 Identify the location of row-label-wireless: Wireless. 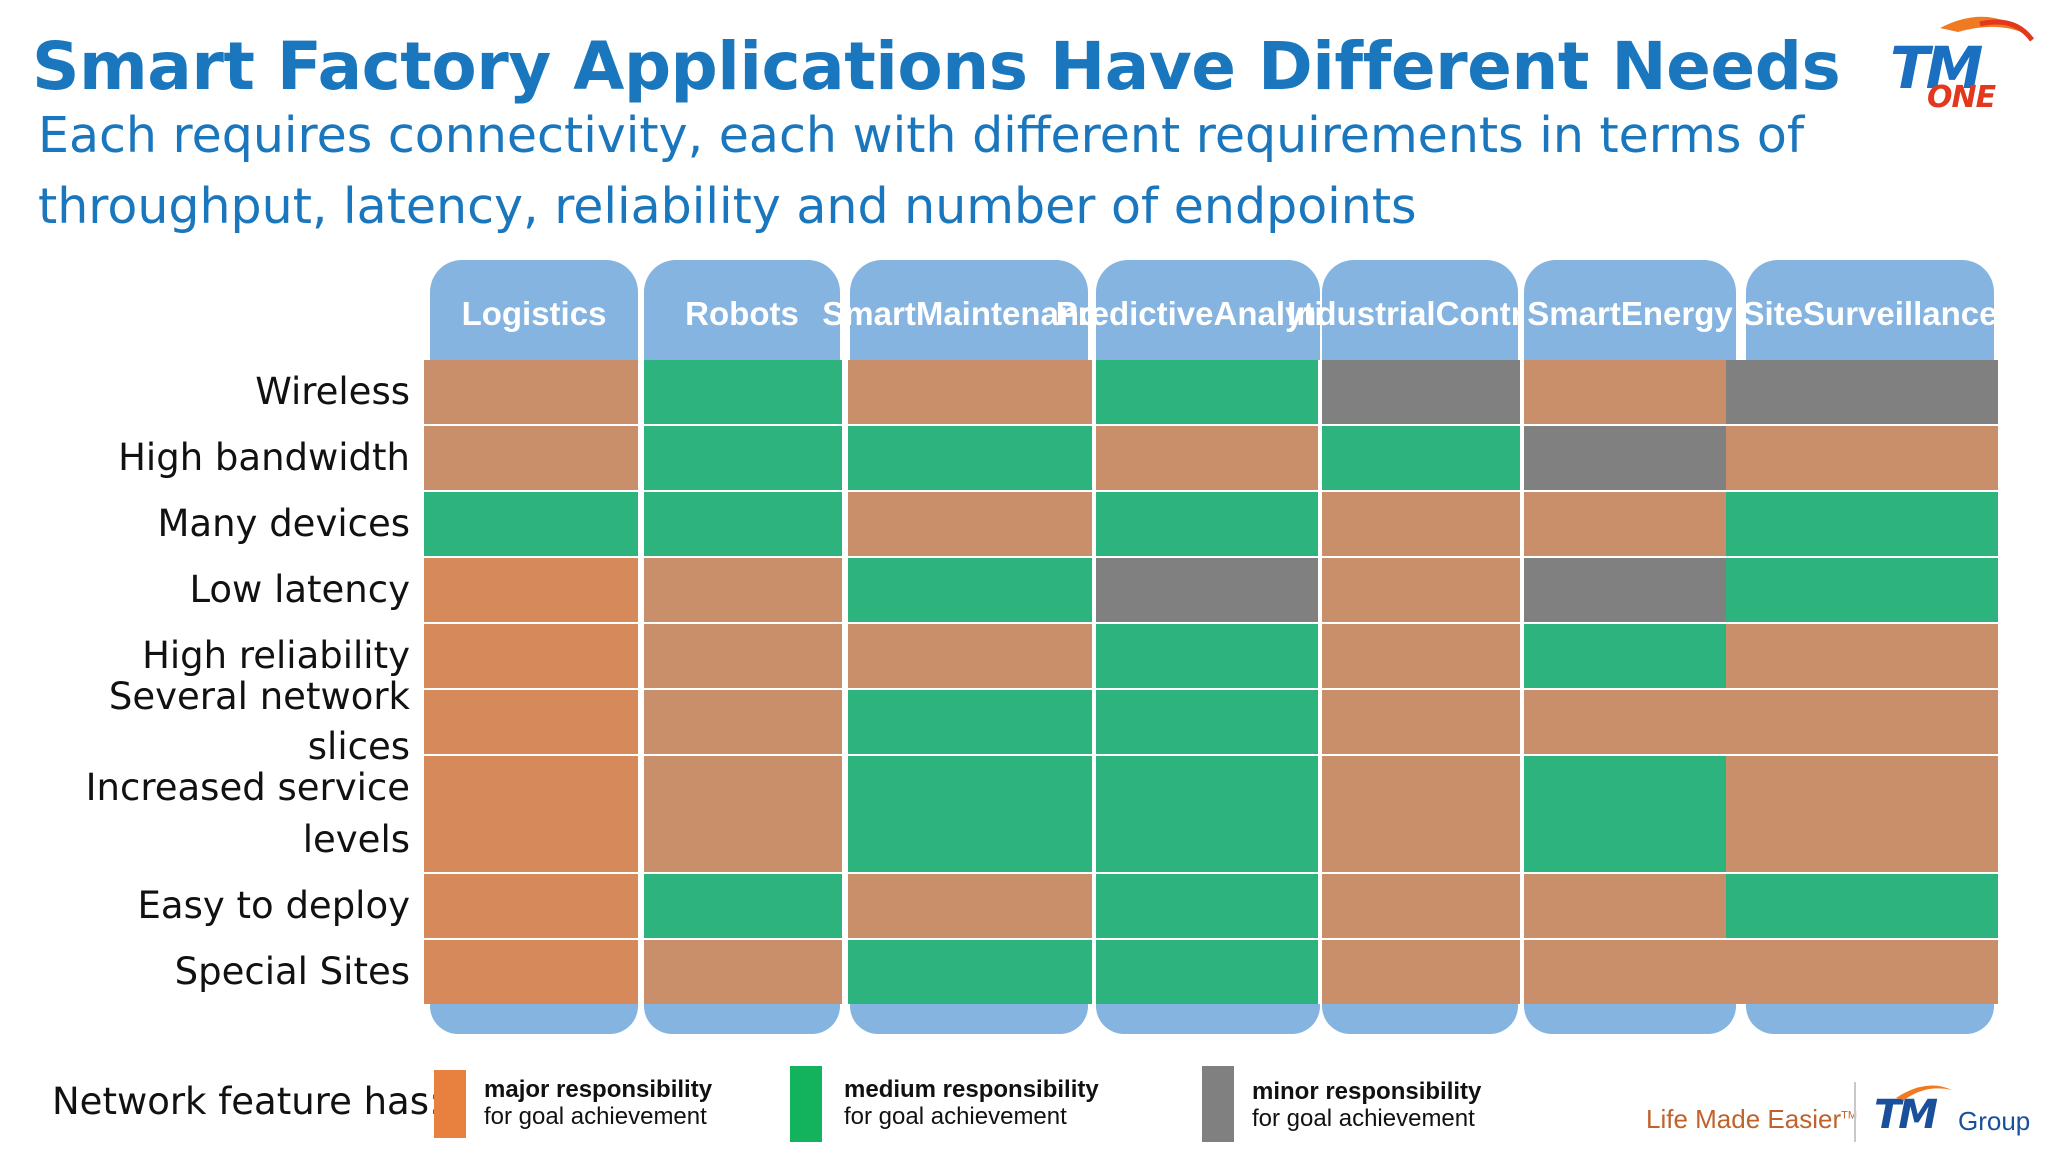
(332, 391).